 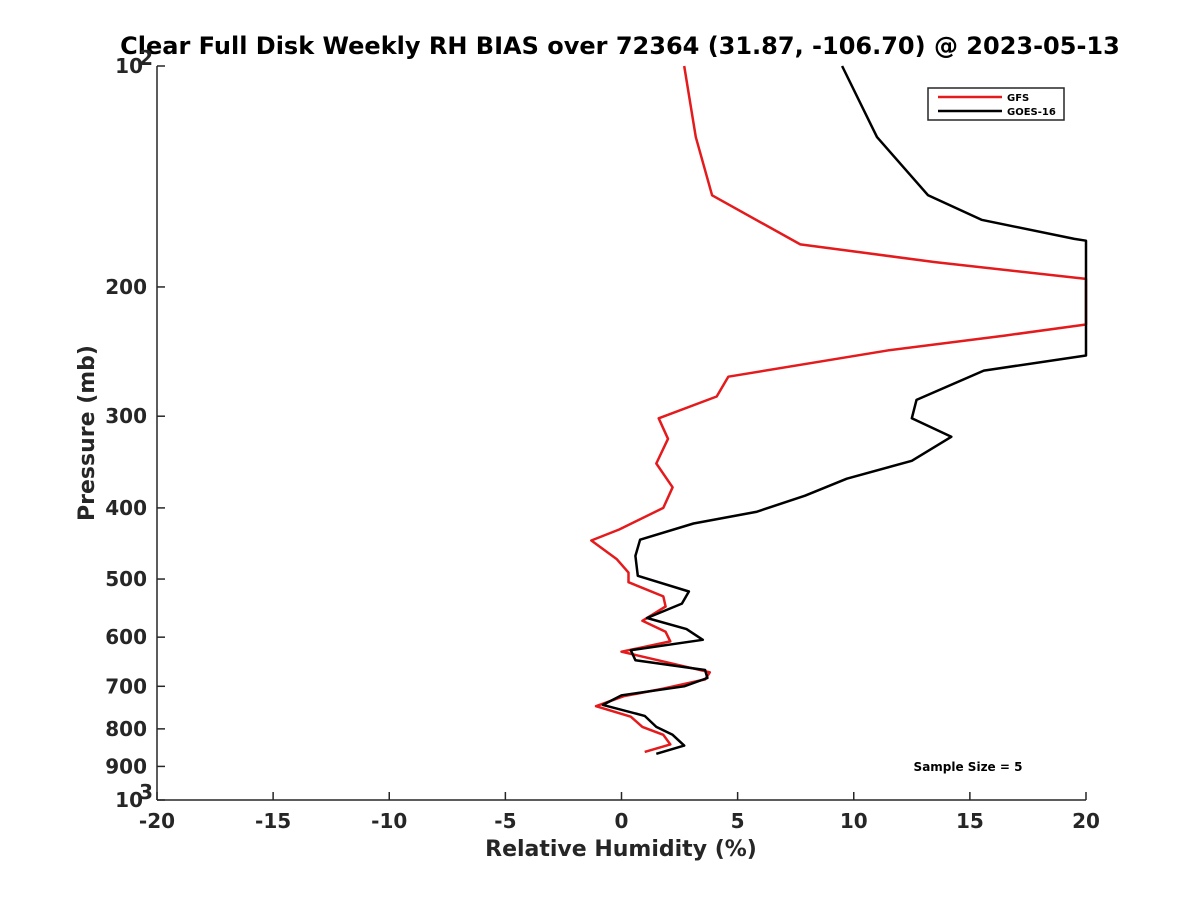 What do you see at coordinates (621, 849) in the screenshot?
I see `x-axis-label: Relative Humidity (%)` at bounding box center [621, 849].